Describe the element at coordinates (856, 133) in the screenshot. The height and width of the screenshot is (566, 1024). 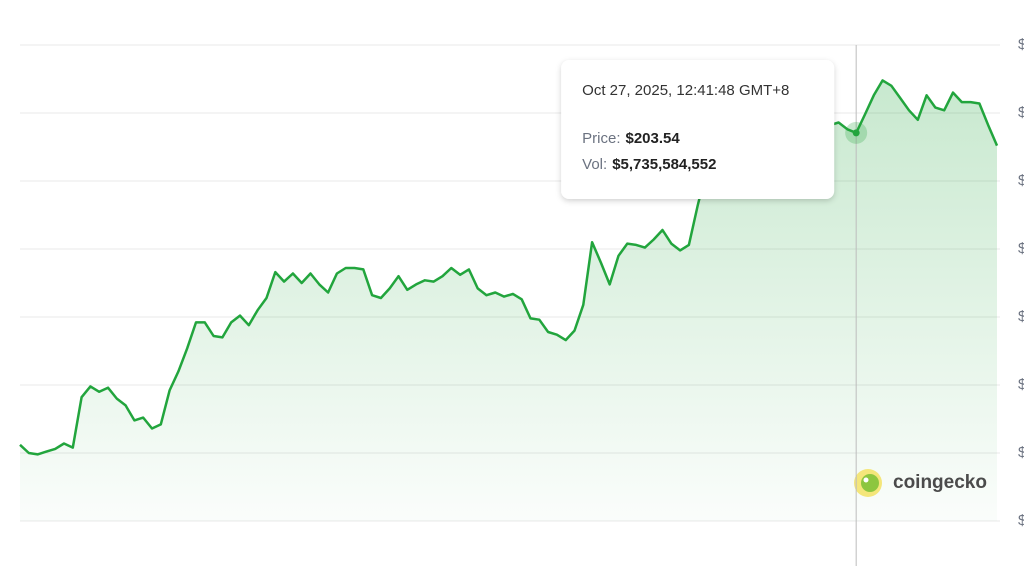
I see `hover-point` at that location.